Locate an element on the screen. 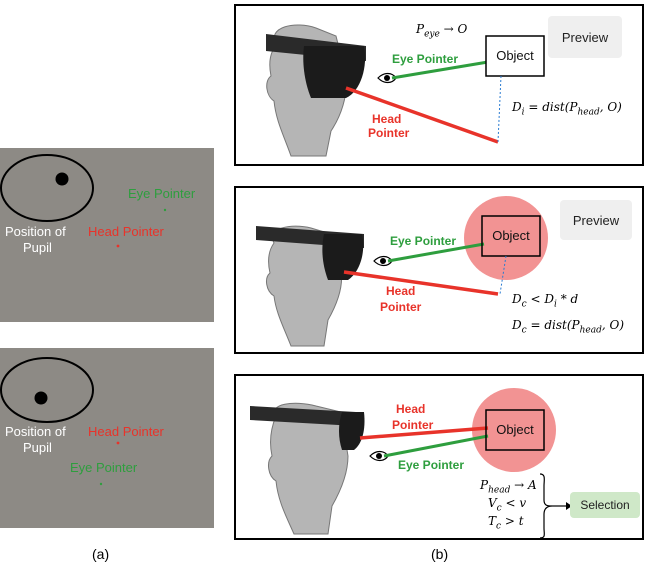 Image resolution: width=648 pixels, height=566 pixels. caption-b: (b) is located at coordinates (440, 554).